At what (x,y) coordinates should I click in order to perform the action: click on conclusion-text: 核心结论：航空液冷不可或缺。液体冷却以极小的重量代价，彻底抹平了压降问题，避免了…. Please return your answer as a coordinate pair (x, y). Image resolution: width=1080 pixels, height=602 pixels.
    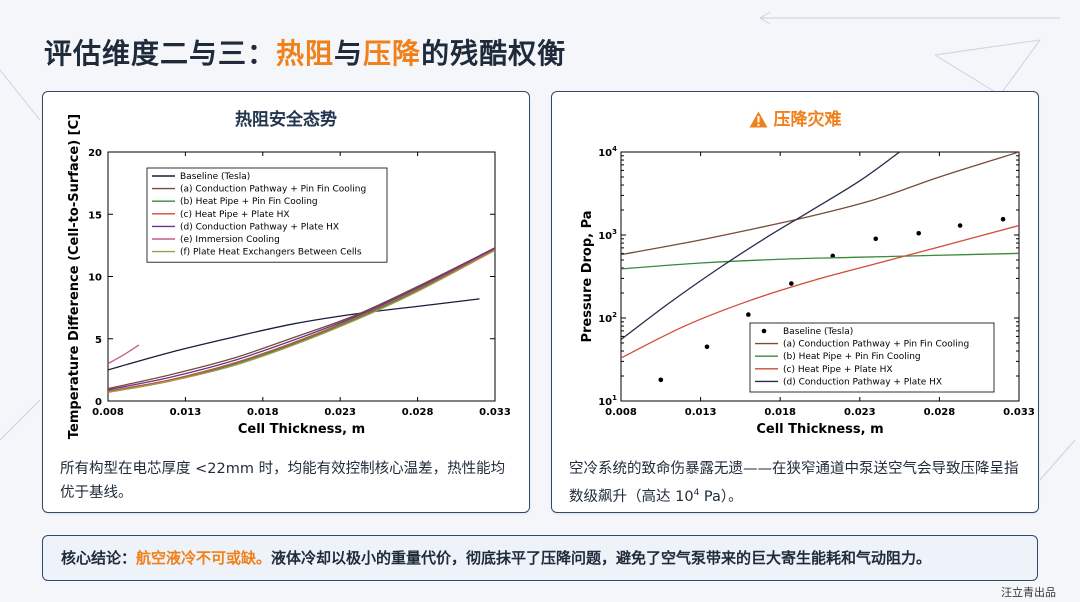
    Looking at the image, I should click on (496, 557).